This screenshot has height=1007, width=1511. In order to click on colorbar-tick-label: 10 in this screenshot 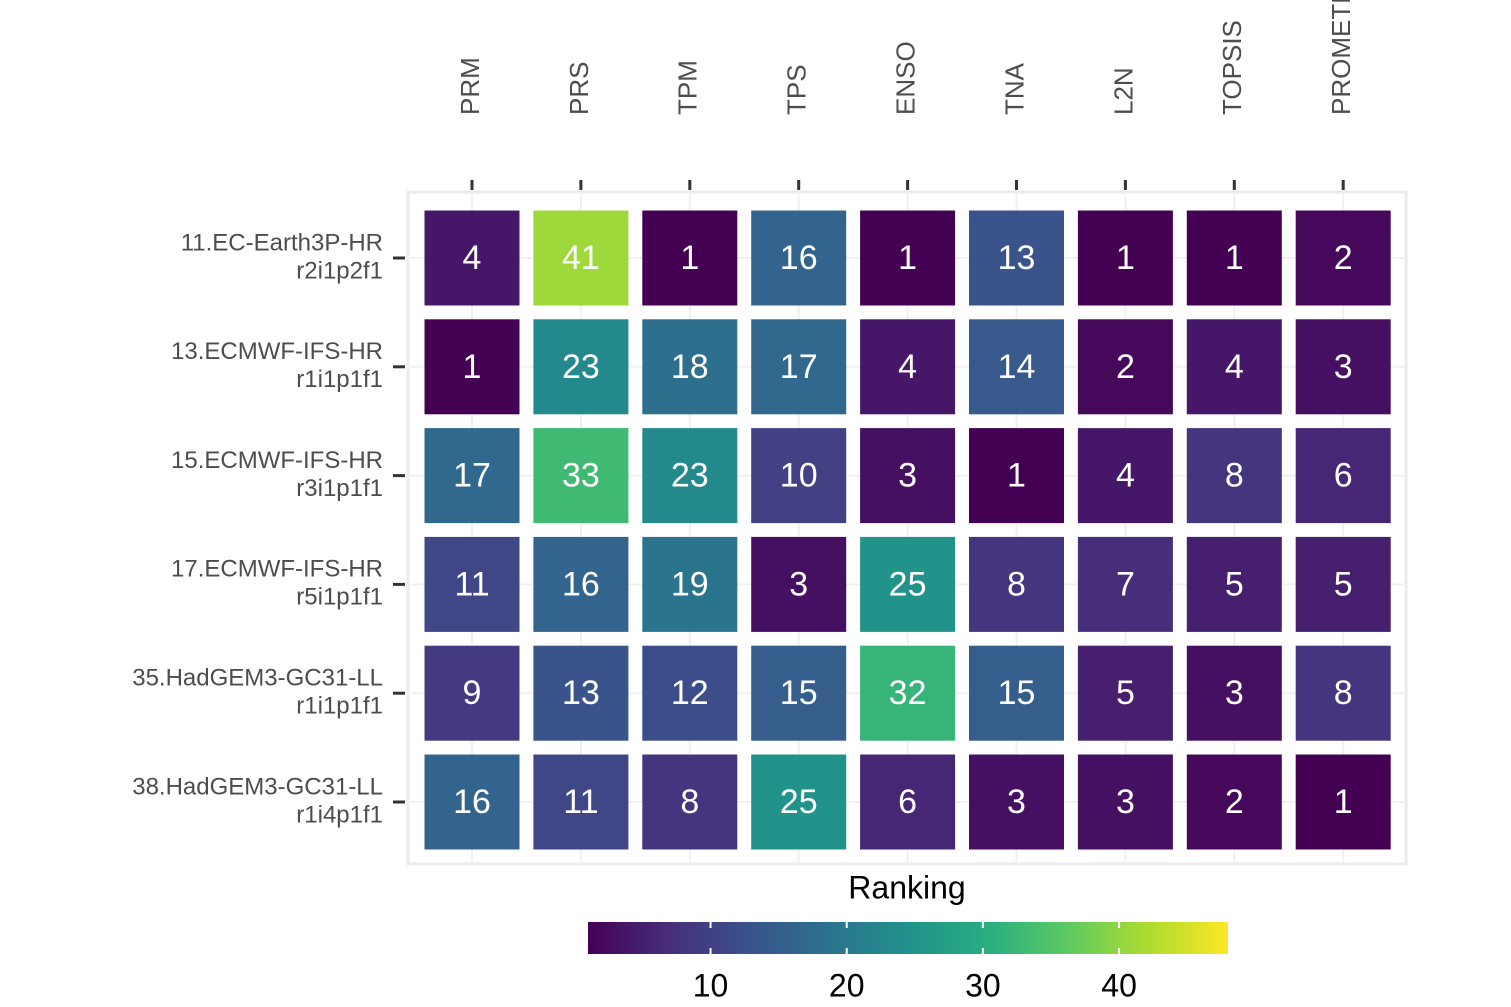, I will do `click(711, 985)`.